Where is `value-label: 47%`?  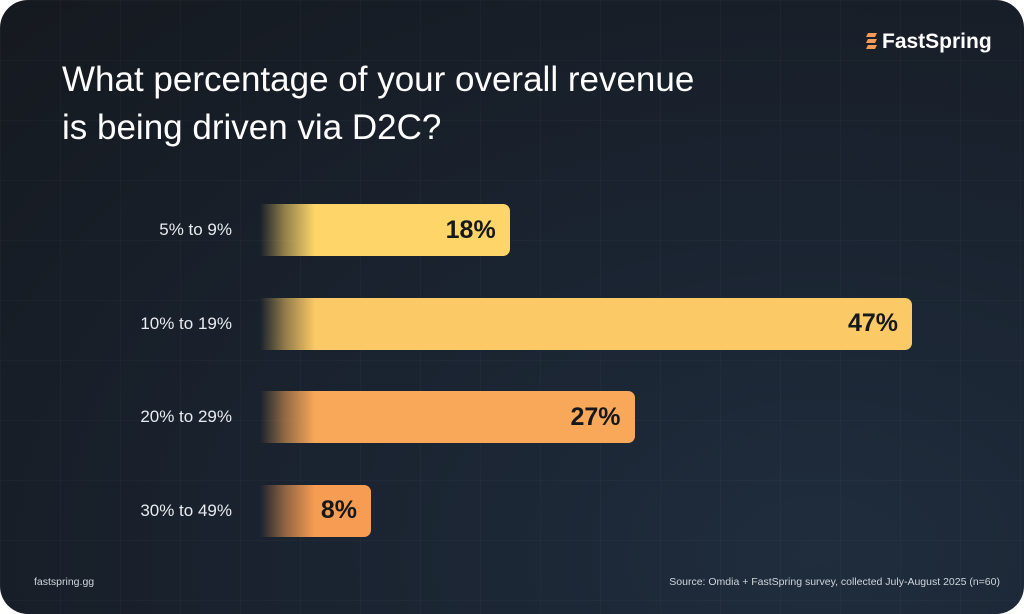
value-label: 47% is located at coordinates (872, 323).